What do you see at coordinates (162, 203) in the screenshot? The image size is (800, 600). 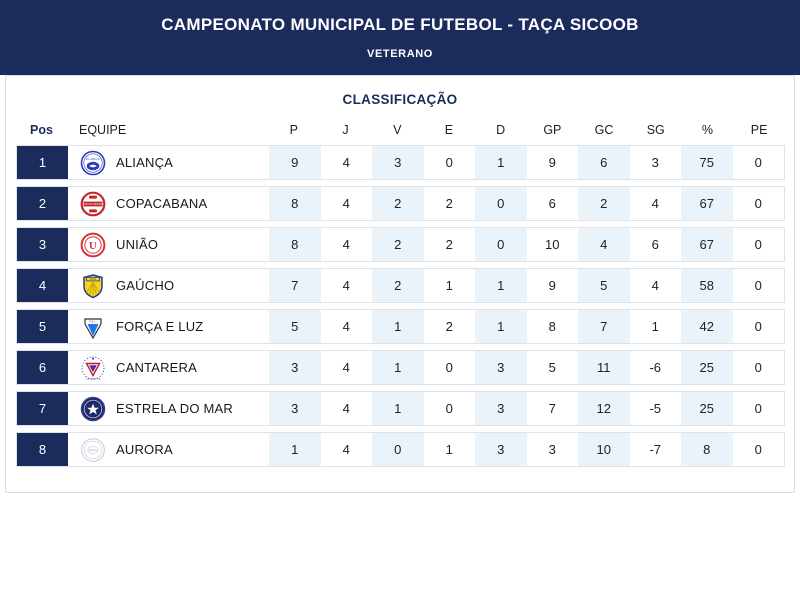 I see `team-name: COPACABANA` at bounding box center [162, 203].